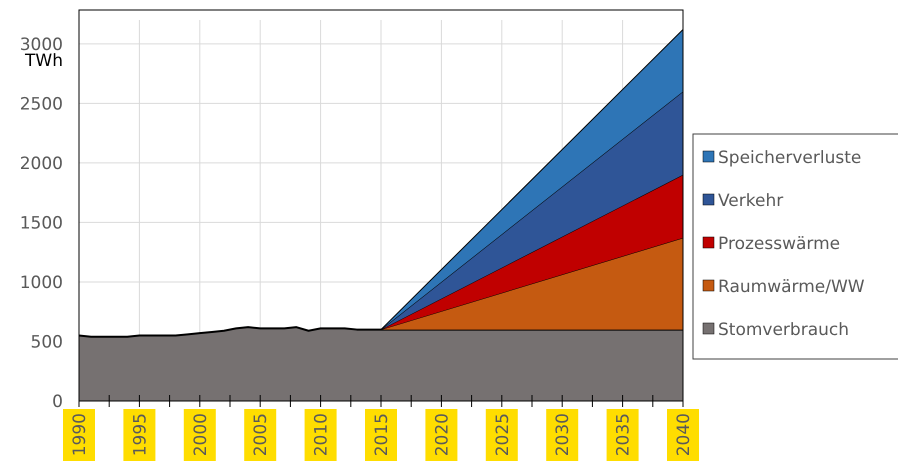  Describe the element at coordinates (41, 104) in the screenshot. I see `y-tick-label: 2500` at that location.